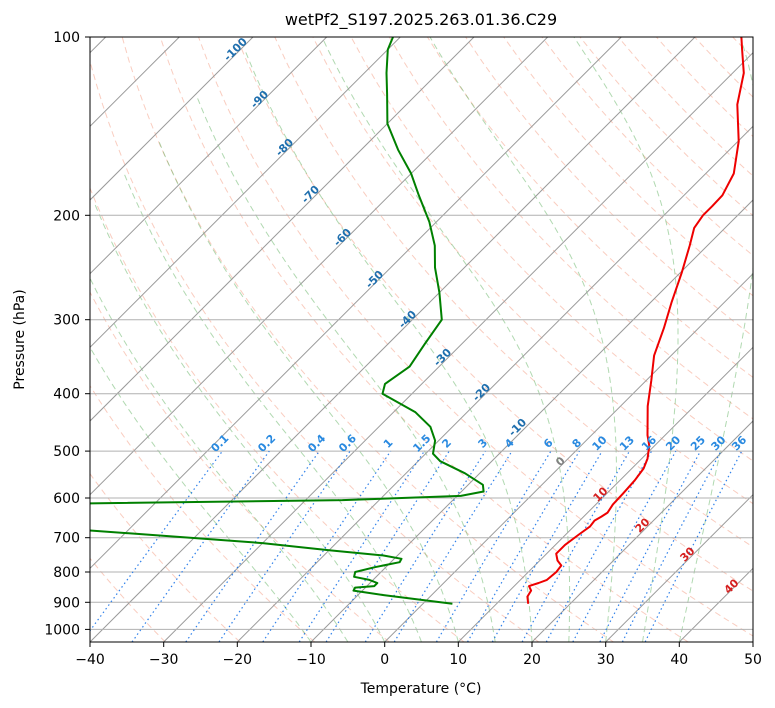 This screenshot has width=775, height=708. I want to click on dry-adiabat-label: -80, so click(284, 147).